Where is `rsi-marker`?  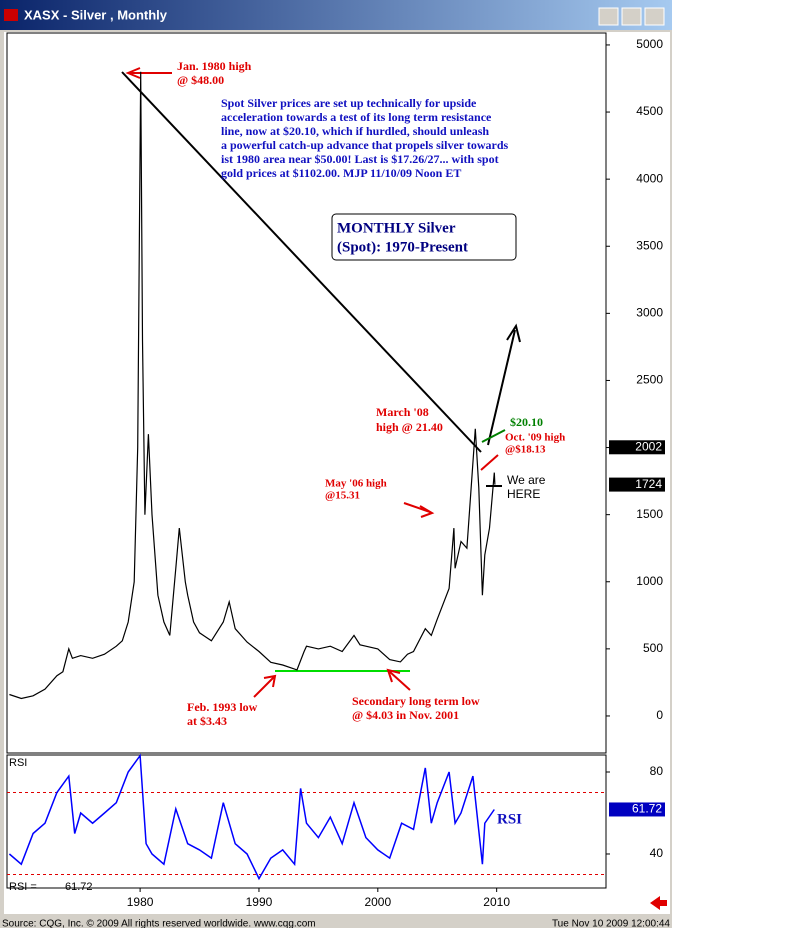
rsi-marker is located at coordinates (637, 809).